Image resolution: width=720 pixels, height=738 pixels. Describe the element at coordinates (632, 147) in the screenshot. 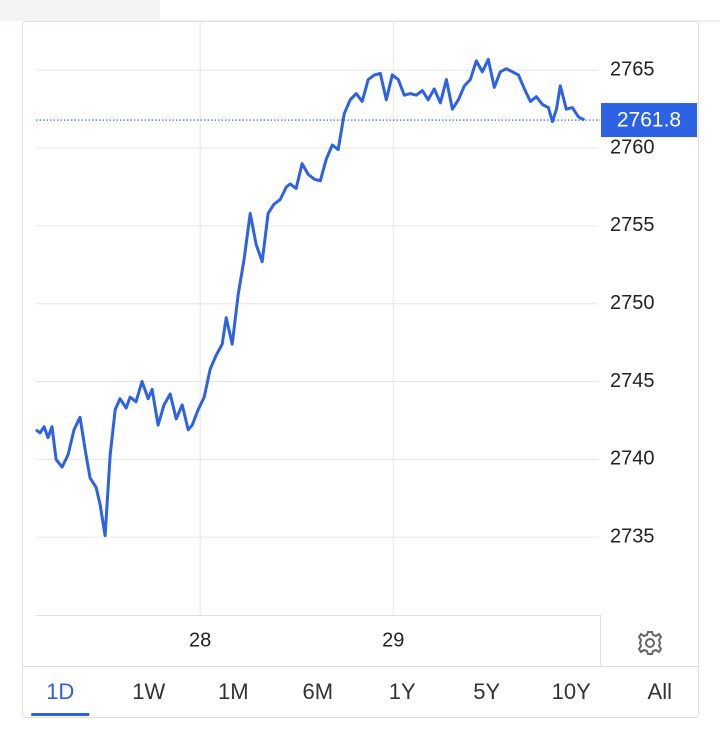

I see `y-tick-label: 2760` at that location.